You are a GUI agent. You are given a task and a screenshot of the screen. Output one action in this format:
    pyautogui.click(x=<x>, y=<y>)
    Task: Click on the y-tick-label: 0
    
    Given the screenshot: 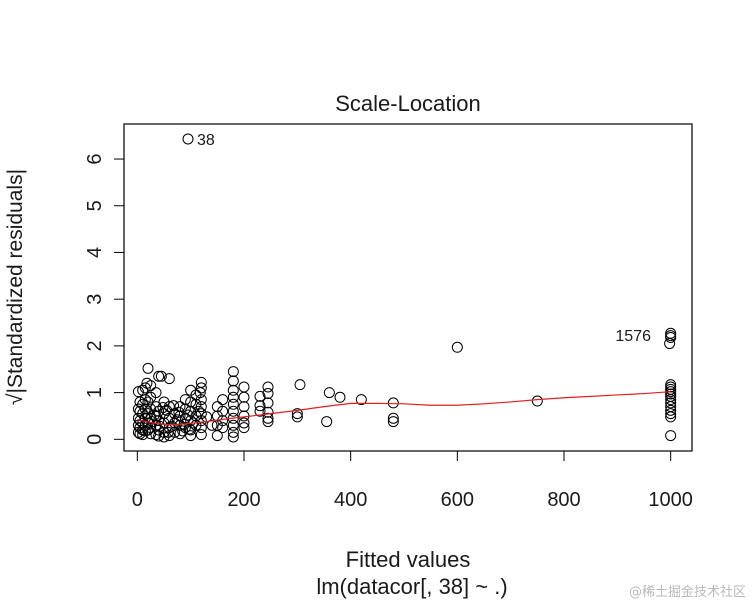 What is the action you would take?
    pyautogui.click(x=95, y=439)
    